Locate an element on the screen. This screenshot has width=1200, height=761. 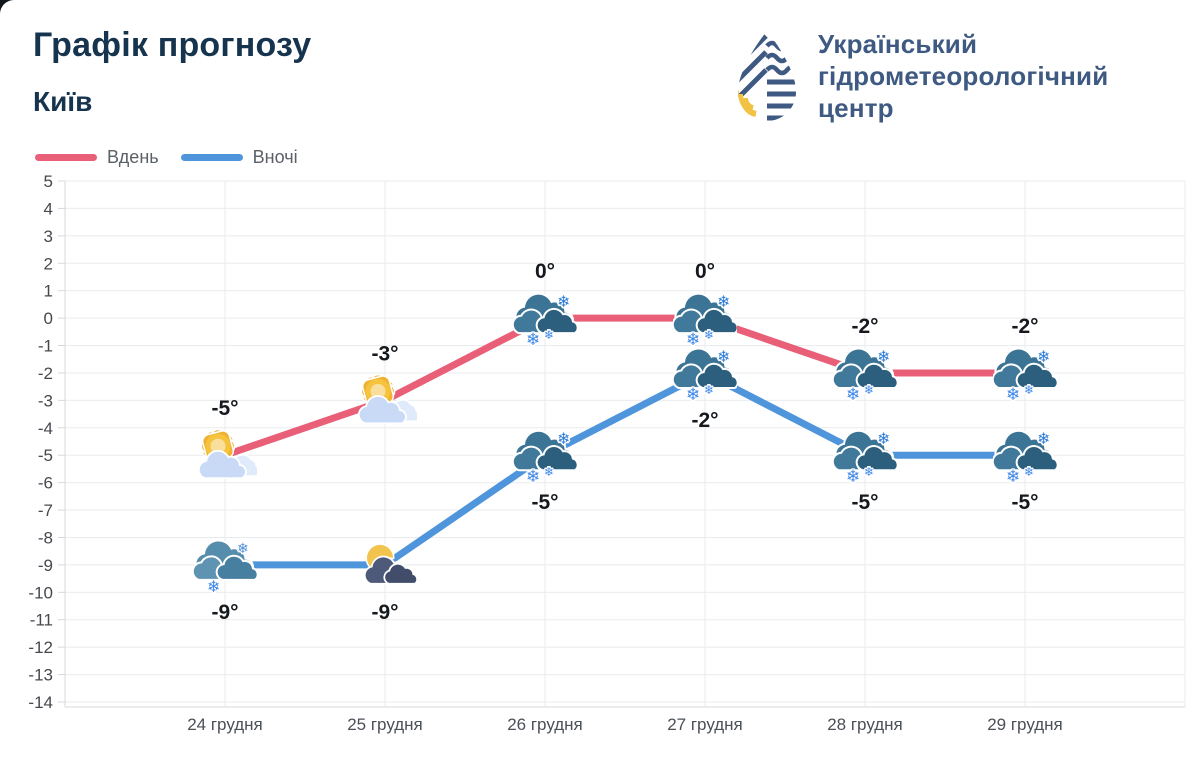
y-tick-label: 1 is located at coordinates (48, 291).